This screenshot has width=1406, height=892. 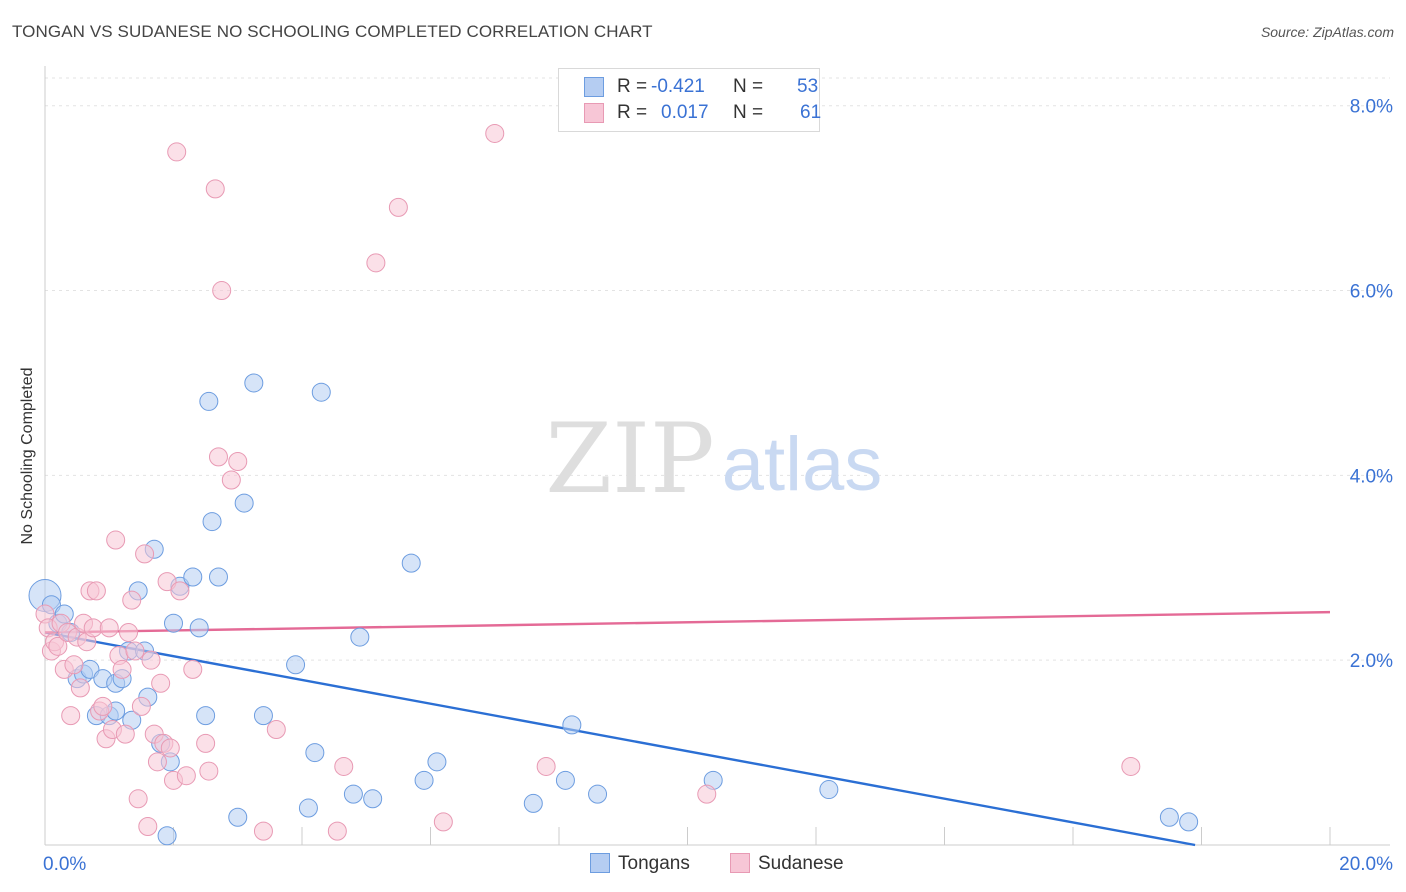 What do you see at coordinates (594, 113) in the screenshot?
I see `sudanese-swatch` at bounding box center [594, 113].